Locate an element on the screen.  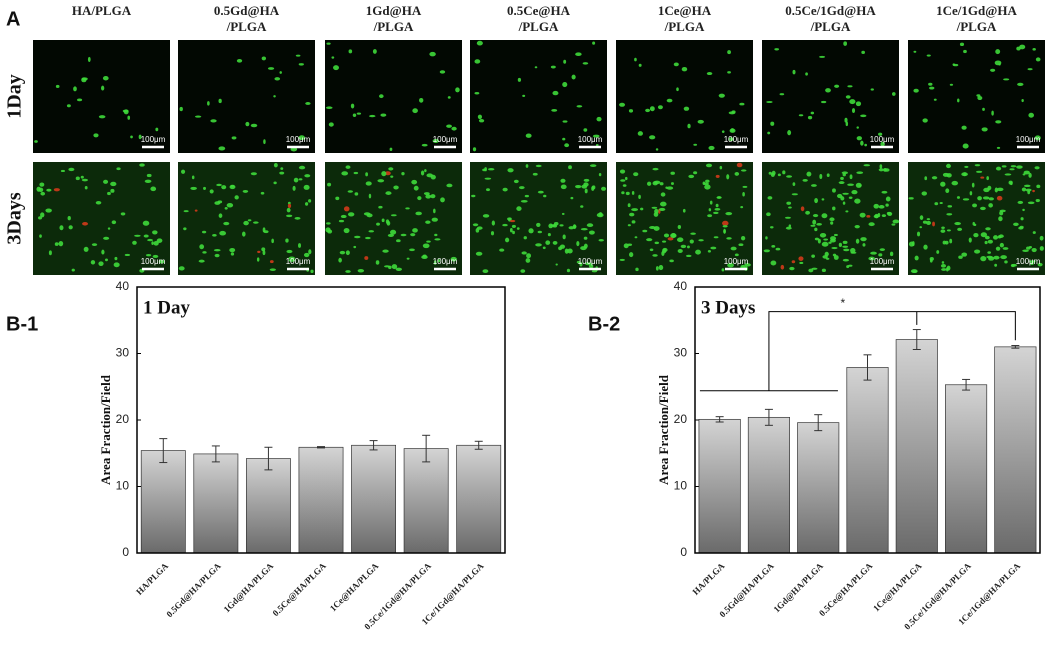
error-bar is located at coordinates (321, 447).